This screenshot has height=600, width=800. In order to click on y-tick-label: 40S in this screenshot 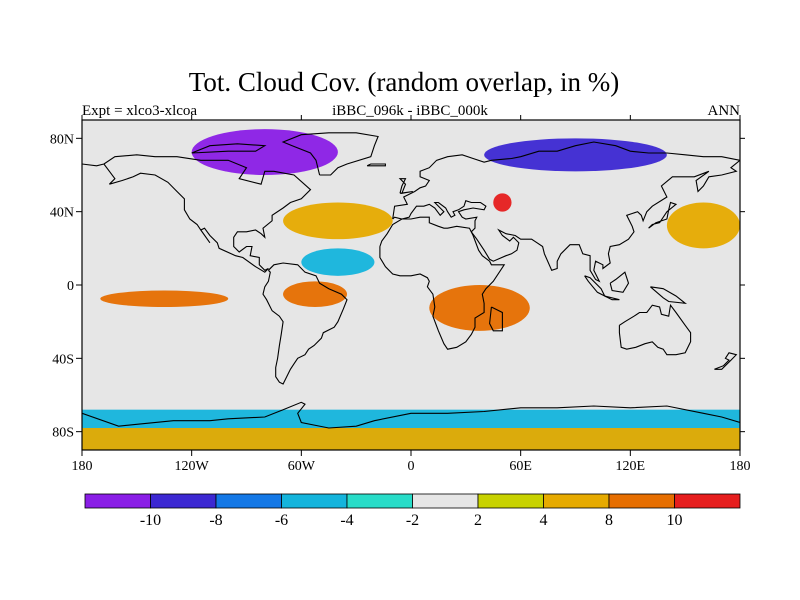, I will do `click(63, 359)`.